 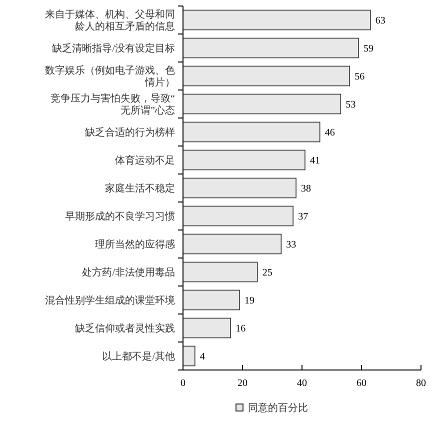 What do you see at coordinates (128, 272) in the screenshot?
I see `y-tick-label: 处方药/非法使用毒品` at bounding box center [128, 272].